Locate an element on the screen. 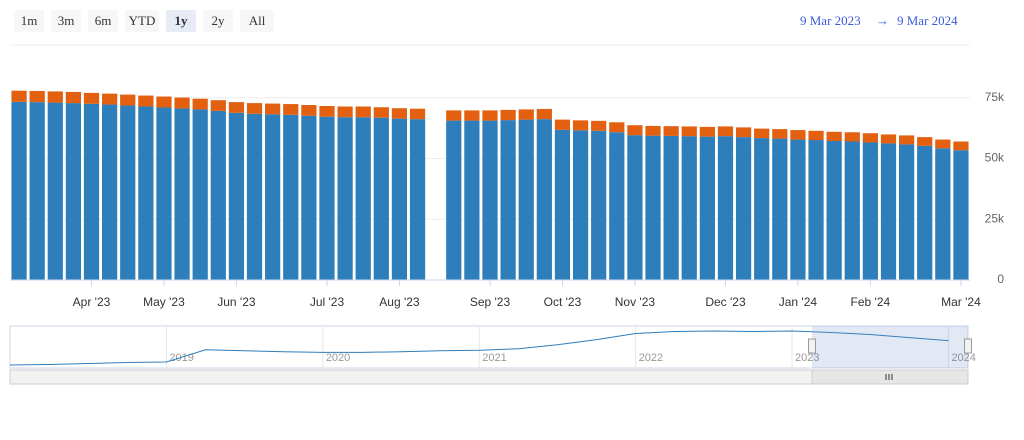  navigator-line is located at coordinates (479, 348).